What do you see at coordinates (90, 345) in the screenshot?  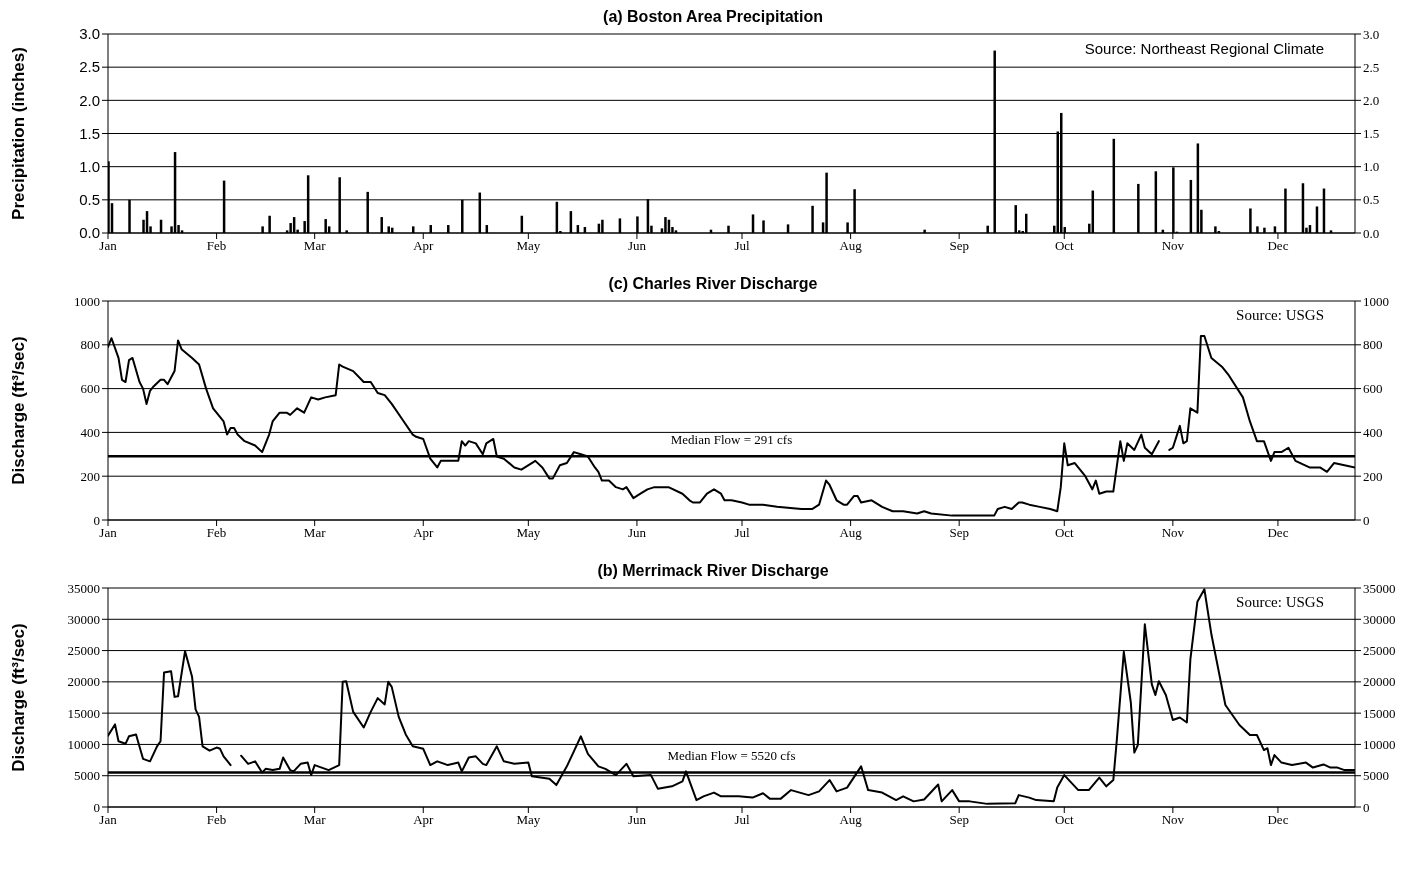 I see `y-tick-label: 800` at bounding box center [90, 345].